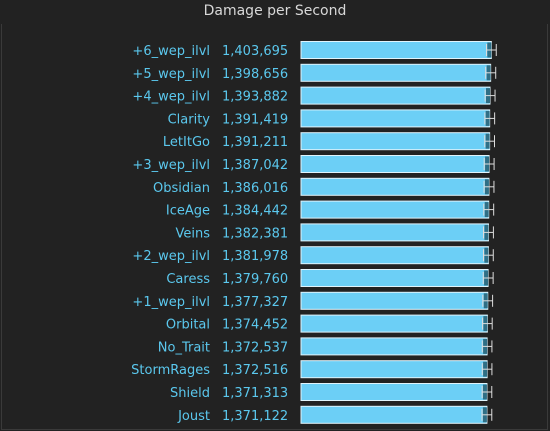 The width and height of the screenshot is (550, 431). I want to click on bar-row: +1_wep_ilvl 1,377,327, so click(313, 300).